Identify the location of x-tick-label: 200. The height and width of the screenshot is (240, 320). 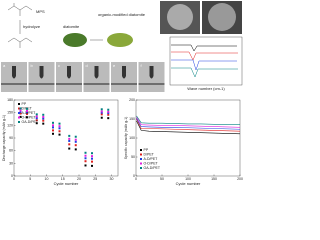
(240, 179).